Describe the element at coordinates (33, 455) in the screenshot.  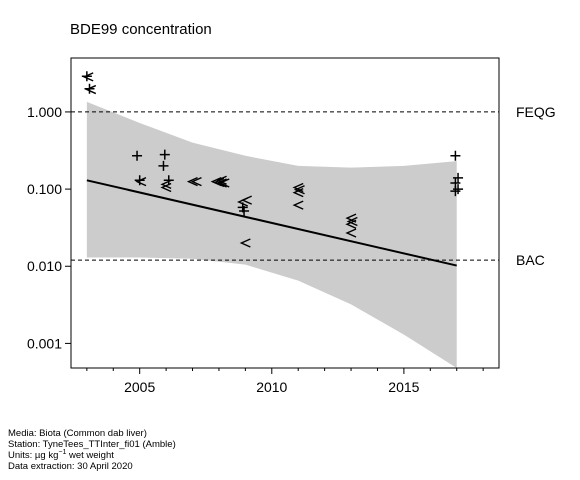
I see `footer-units-prefix: Units: µg kg` at that location.